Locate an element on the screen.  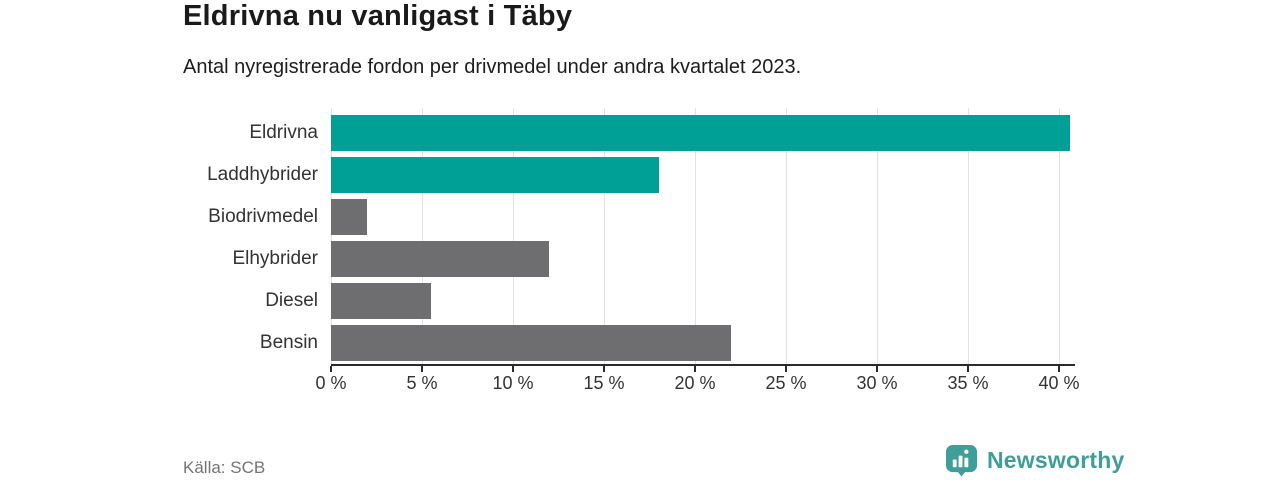
category-label-elhybrider: Elhybrider is located at coordinates (275, 258).